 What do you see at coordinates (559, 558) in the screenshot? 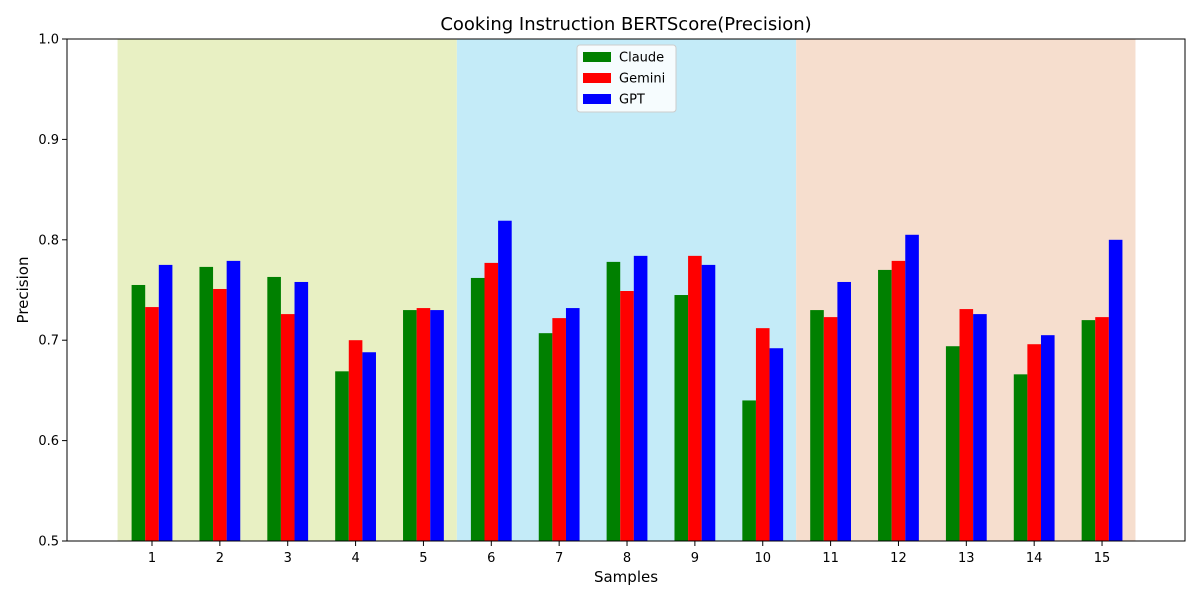
I see `x-tick-label: 7` at bounding box center [559, 558].